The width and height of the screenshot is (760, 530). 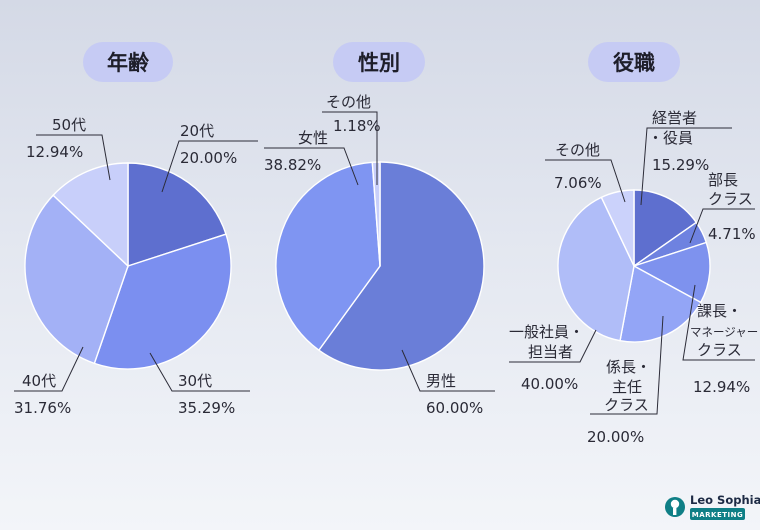 I want to click on label-age-20-value: 20.00%, so click(x=208, y=158).